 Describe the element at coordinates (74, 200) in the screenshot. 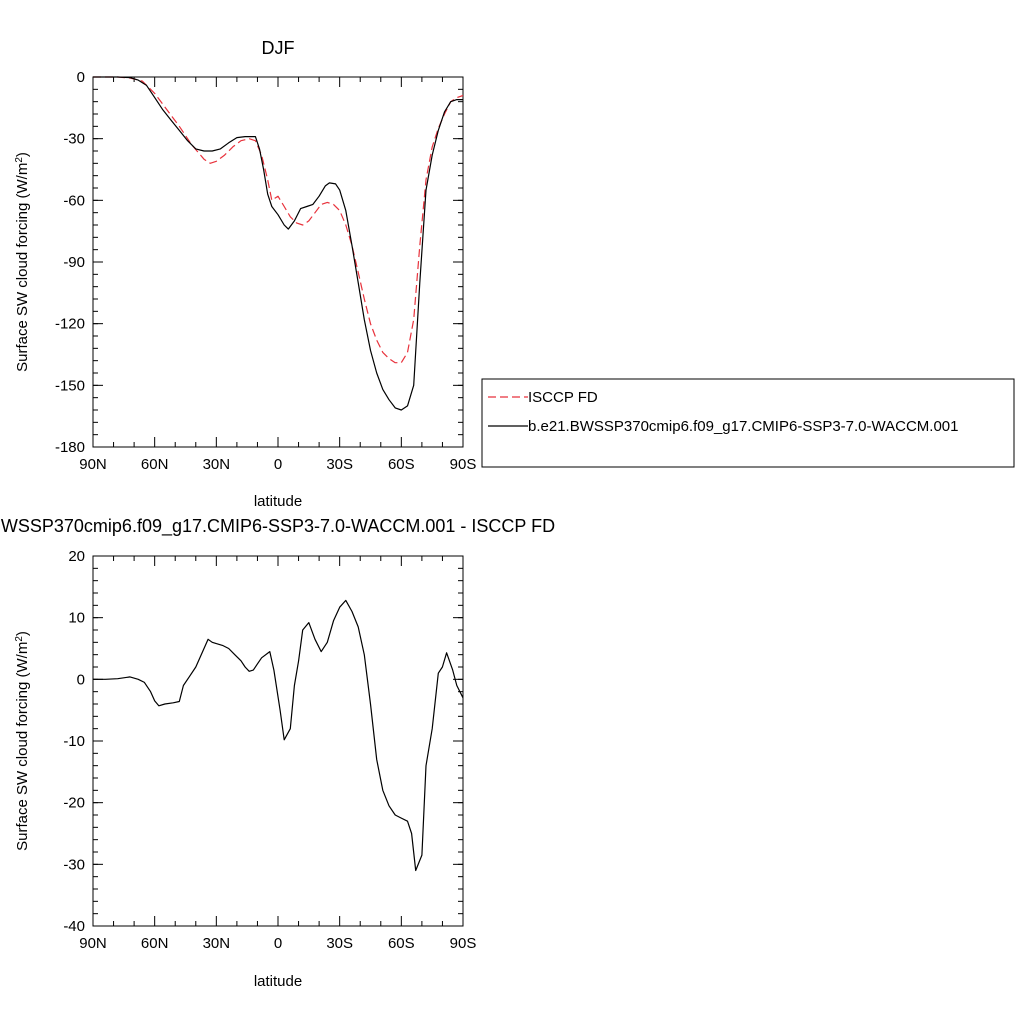

I see `y-tick-label: -60` at that location.